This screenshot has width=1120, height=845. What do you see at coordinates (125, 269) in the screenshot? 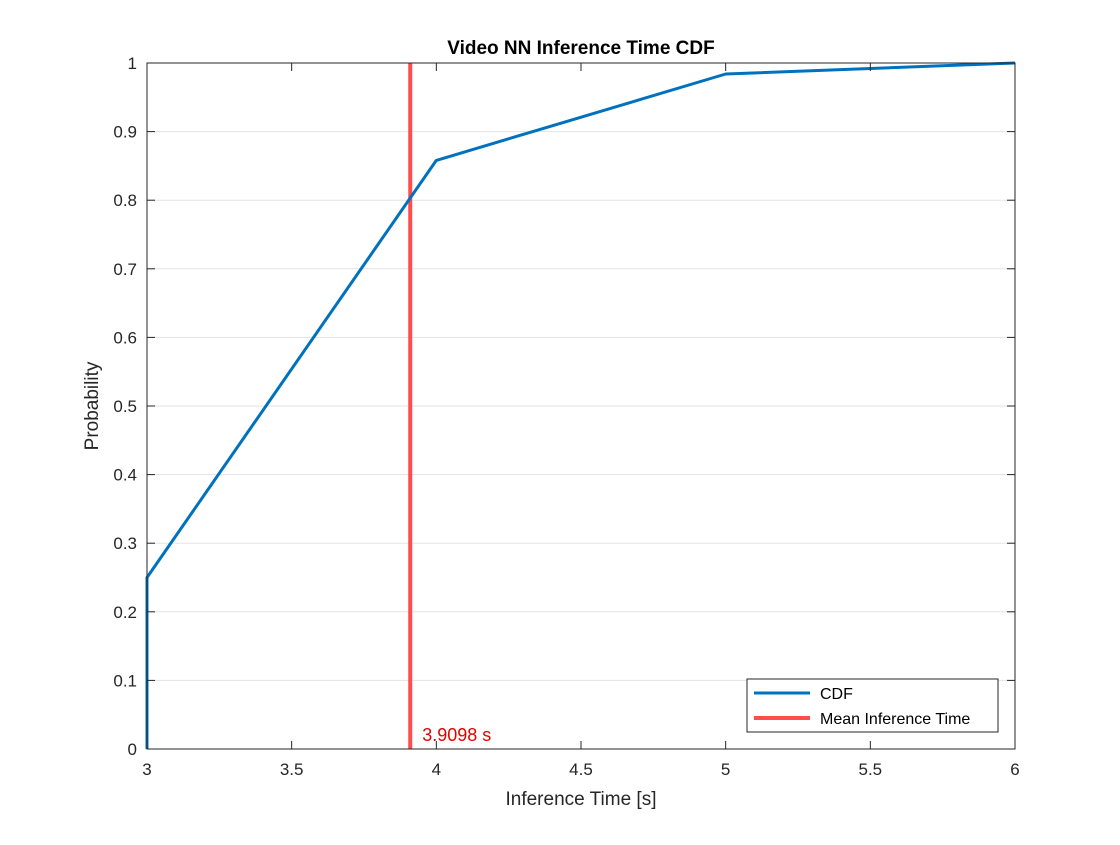
I see `y-tick-label: 0.7` at bounding box center [125, 269].